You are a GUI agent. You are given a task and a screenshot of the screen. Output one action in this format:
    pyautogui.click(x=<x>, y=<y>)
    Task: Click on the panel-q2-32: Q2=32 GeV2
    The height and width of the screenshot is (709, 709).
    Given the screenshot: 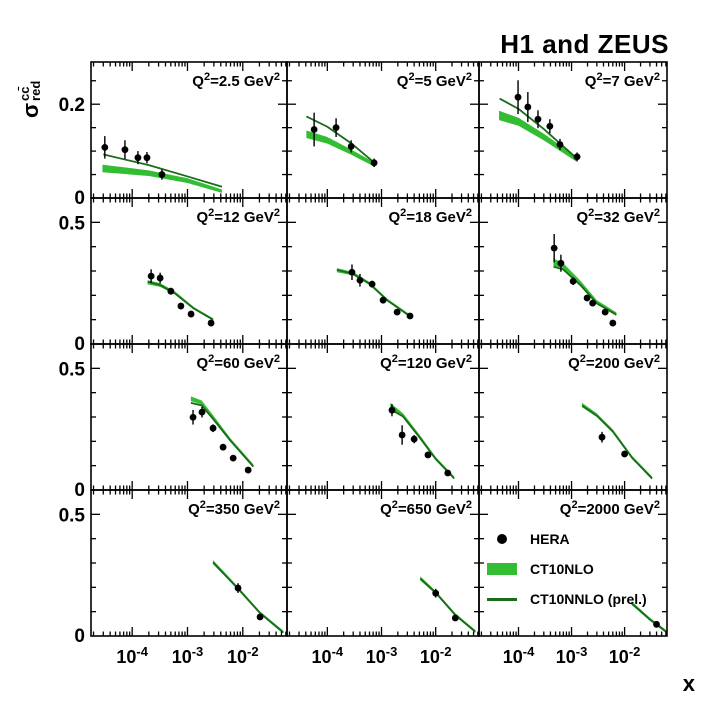 What is the action you would take?
    pyautogui.click(x=573, y=271)
    